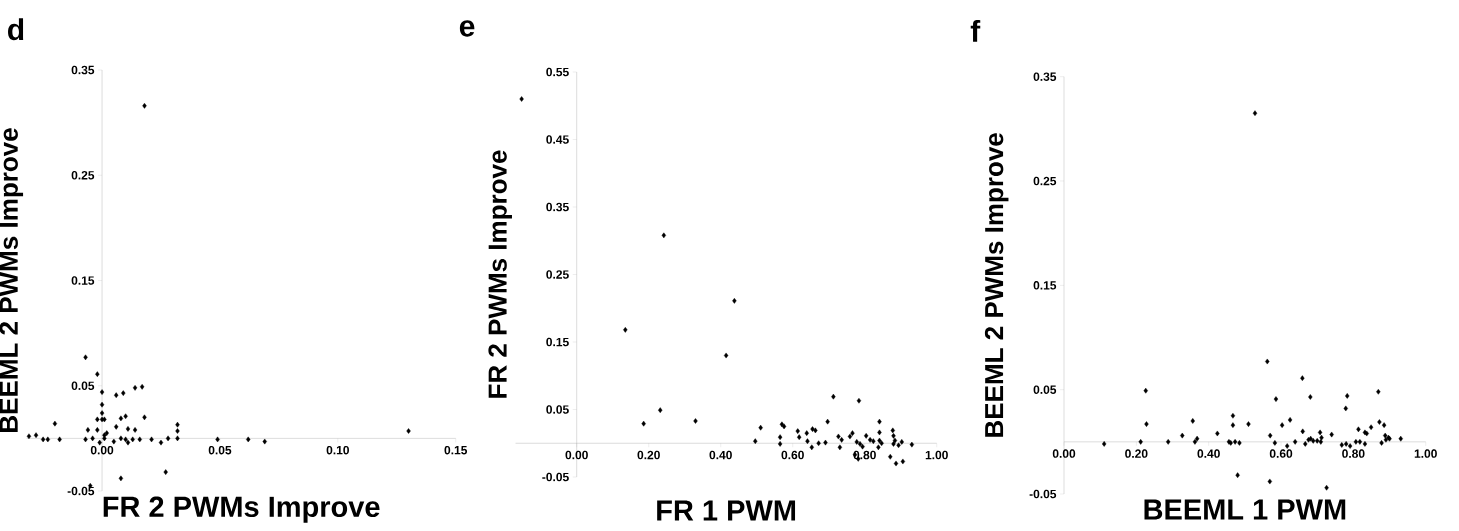 This screenshot has height=531, width=1459. I want to click on y-tick-label: 0.45, so click(557, 139).